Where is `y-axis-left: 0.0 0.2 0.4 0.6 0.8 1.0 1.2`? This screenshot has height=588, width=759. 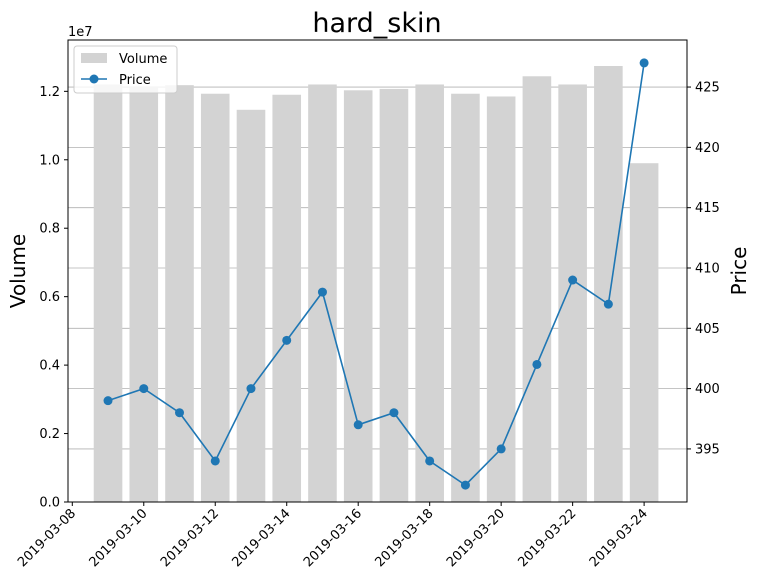 y-axis-left: 0.0 0.2 0.4 0.6 0.8 1.0 1.2 is located at coordinates (53, 298).